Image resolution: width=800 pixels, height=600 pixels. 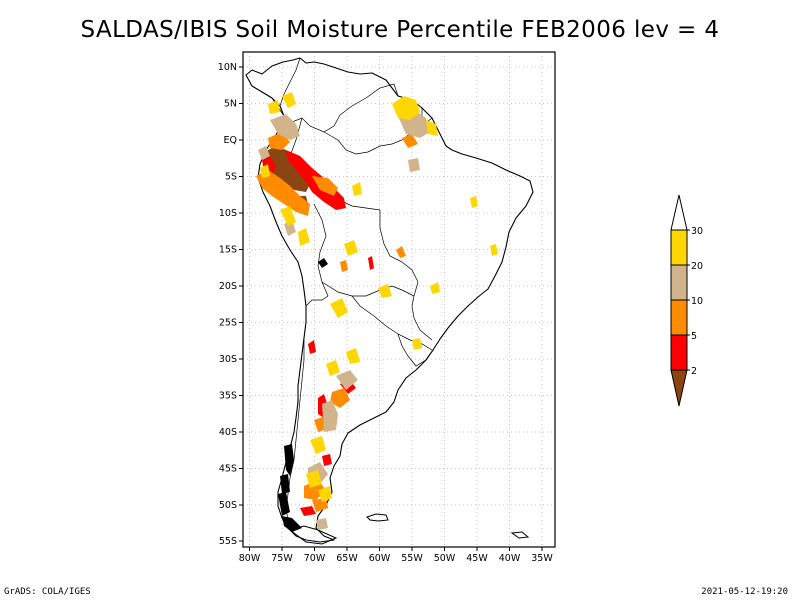 I want to click on lat-ticks, so click(x=241, y=304).